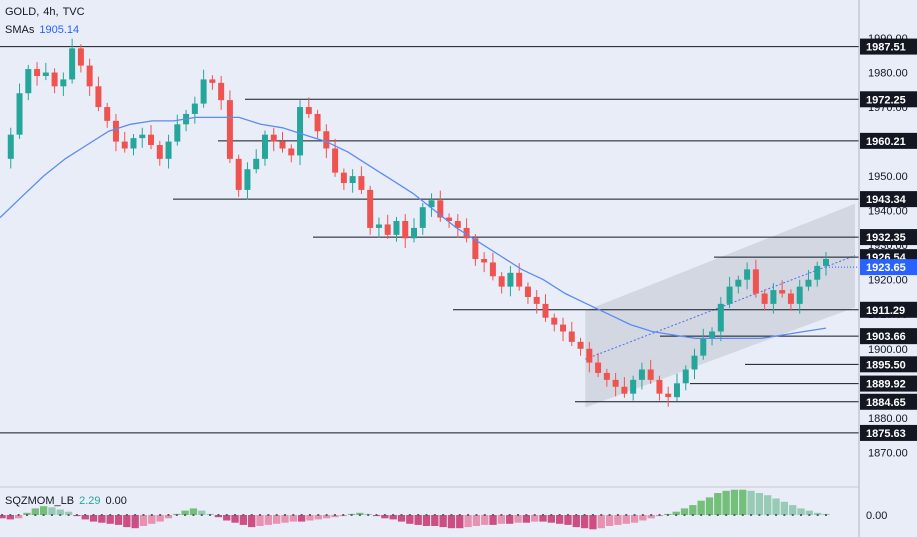 The height and width of the screenshot is (537, 917). Describe the element at coordinates (44, 30) in the screenshot. I see `sma-legend: SMAs 1905.14` at that location.